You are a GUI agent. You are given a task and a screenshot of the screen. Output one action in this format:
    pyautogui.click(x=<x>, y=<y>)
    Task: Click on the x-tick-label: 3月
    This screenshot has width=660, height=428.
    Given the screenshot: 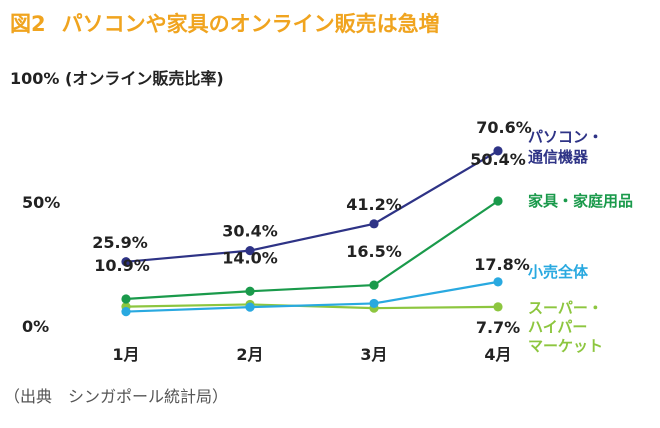 What is the action you would take?
    pyautogui.click(x=373, y=354)
    